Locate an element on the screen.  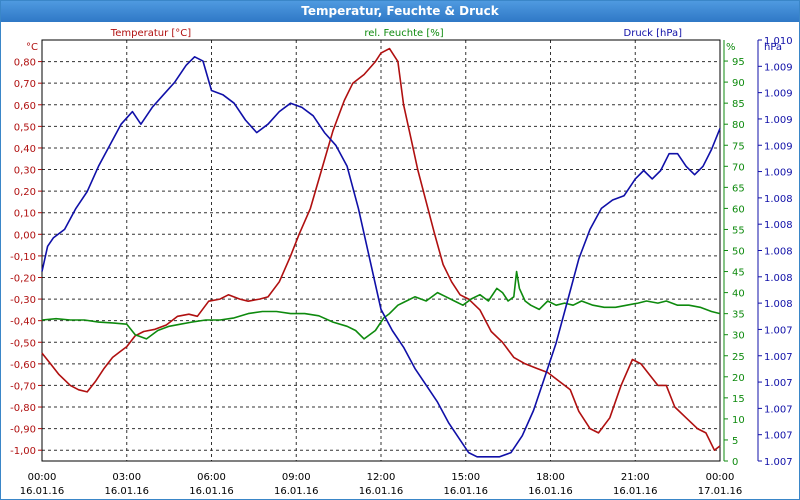
humidity-tick-label: 75 is located at coordinates (738, 146).